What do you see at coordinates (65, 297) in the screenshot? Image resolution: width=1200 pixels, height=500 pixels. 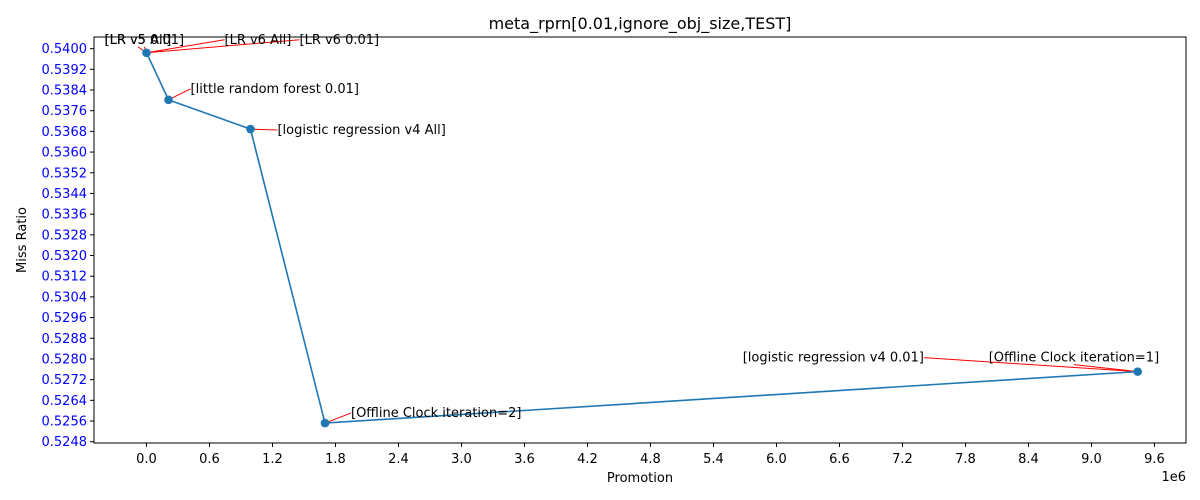 I see `y-tick-label: 0.5304` at bounding box center [65, 297].